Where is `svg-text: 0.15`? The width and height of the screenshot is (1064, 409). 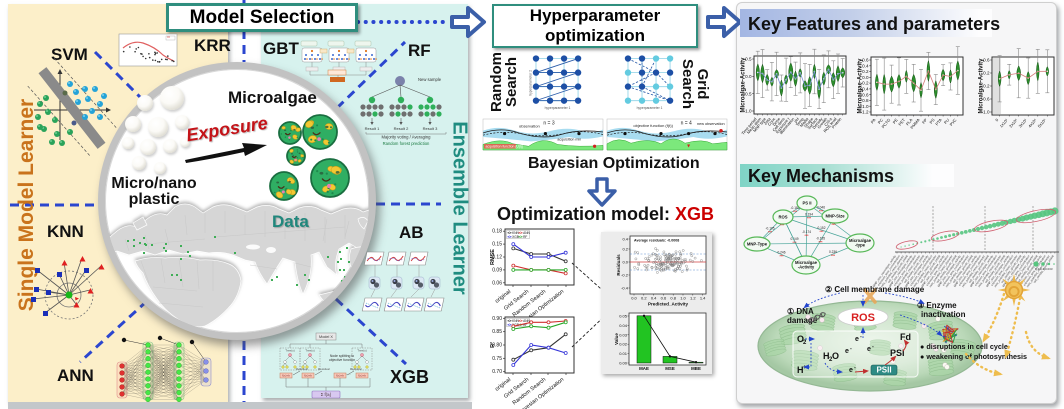
svg-text: 0.15 is located at coordinates (497, 245).